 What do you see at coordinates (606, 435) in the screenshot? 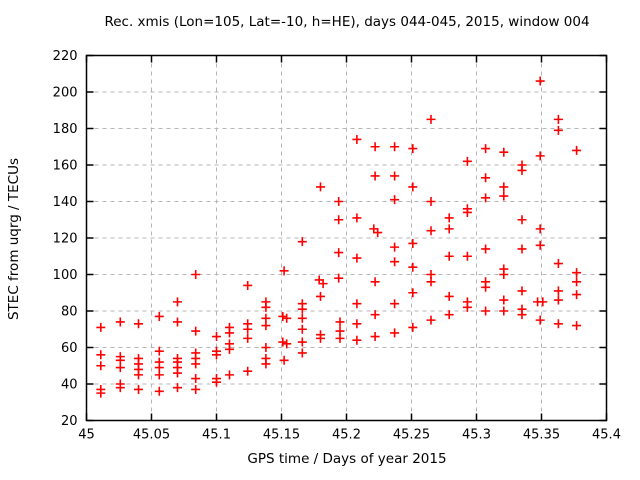
I see `x-tick-label: 45.4` at bounding box center [606, 435].